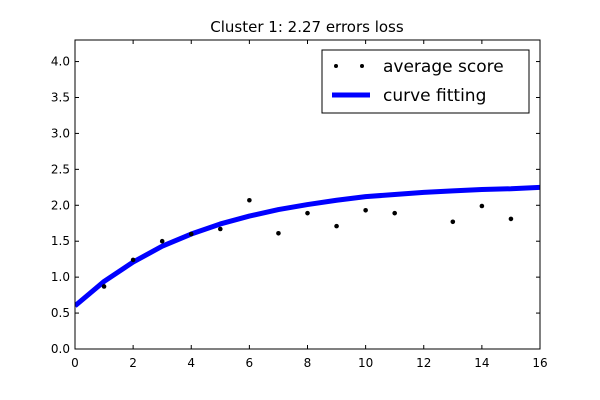 This screenshot has width=600, height=400. I want to click on x-tick-label: 0, so click(75, 363).